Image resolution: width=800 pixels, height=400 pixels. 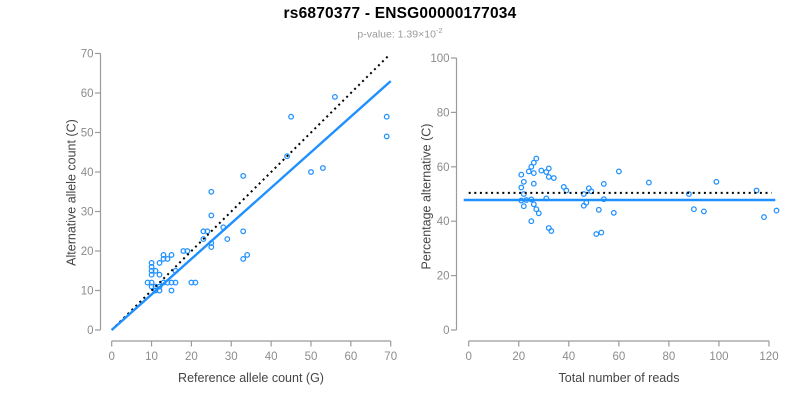 What do you see at coordinates (87, 213) in the screenshot?
I see `y-tick-label: 30` at bounding box center [87, 213].